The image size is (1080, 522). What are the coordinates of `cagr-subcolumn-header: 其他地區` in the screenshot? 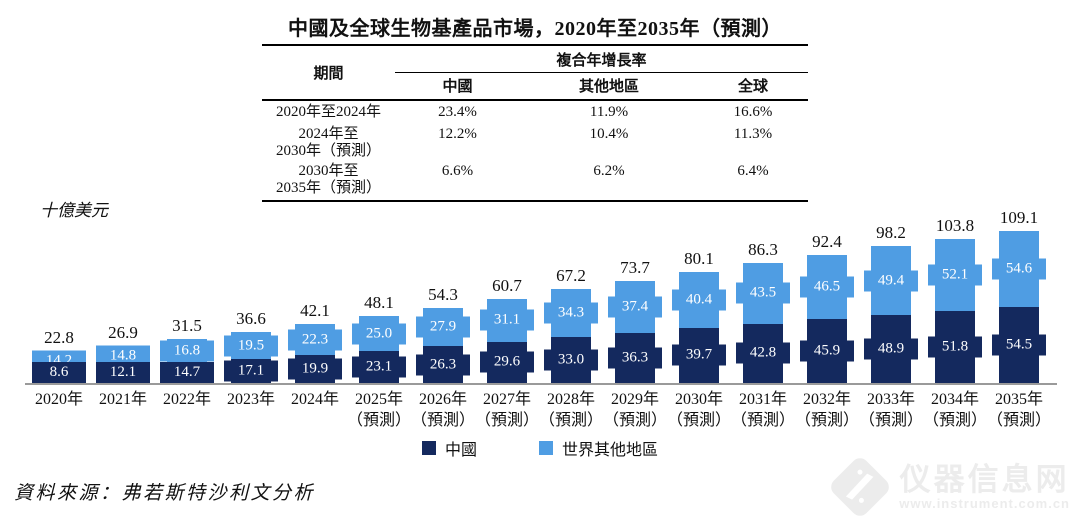 It's located at (608, 87).